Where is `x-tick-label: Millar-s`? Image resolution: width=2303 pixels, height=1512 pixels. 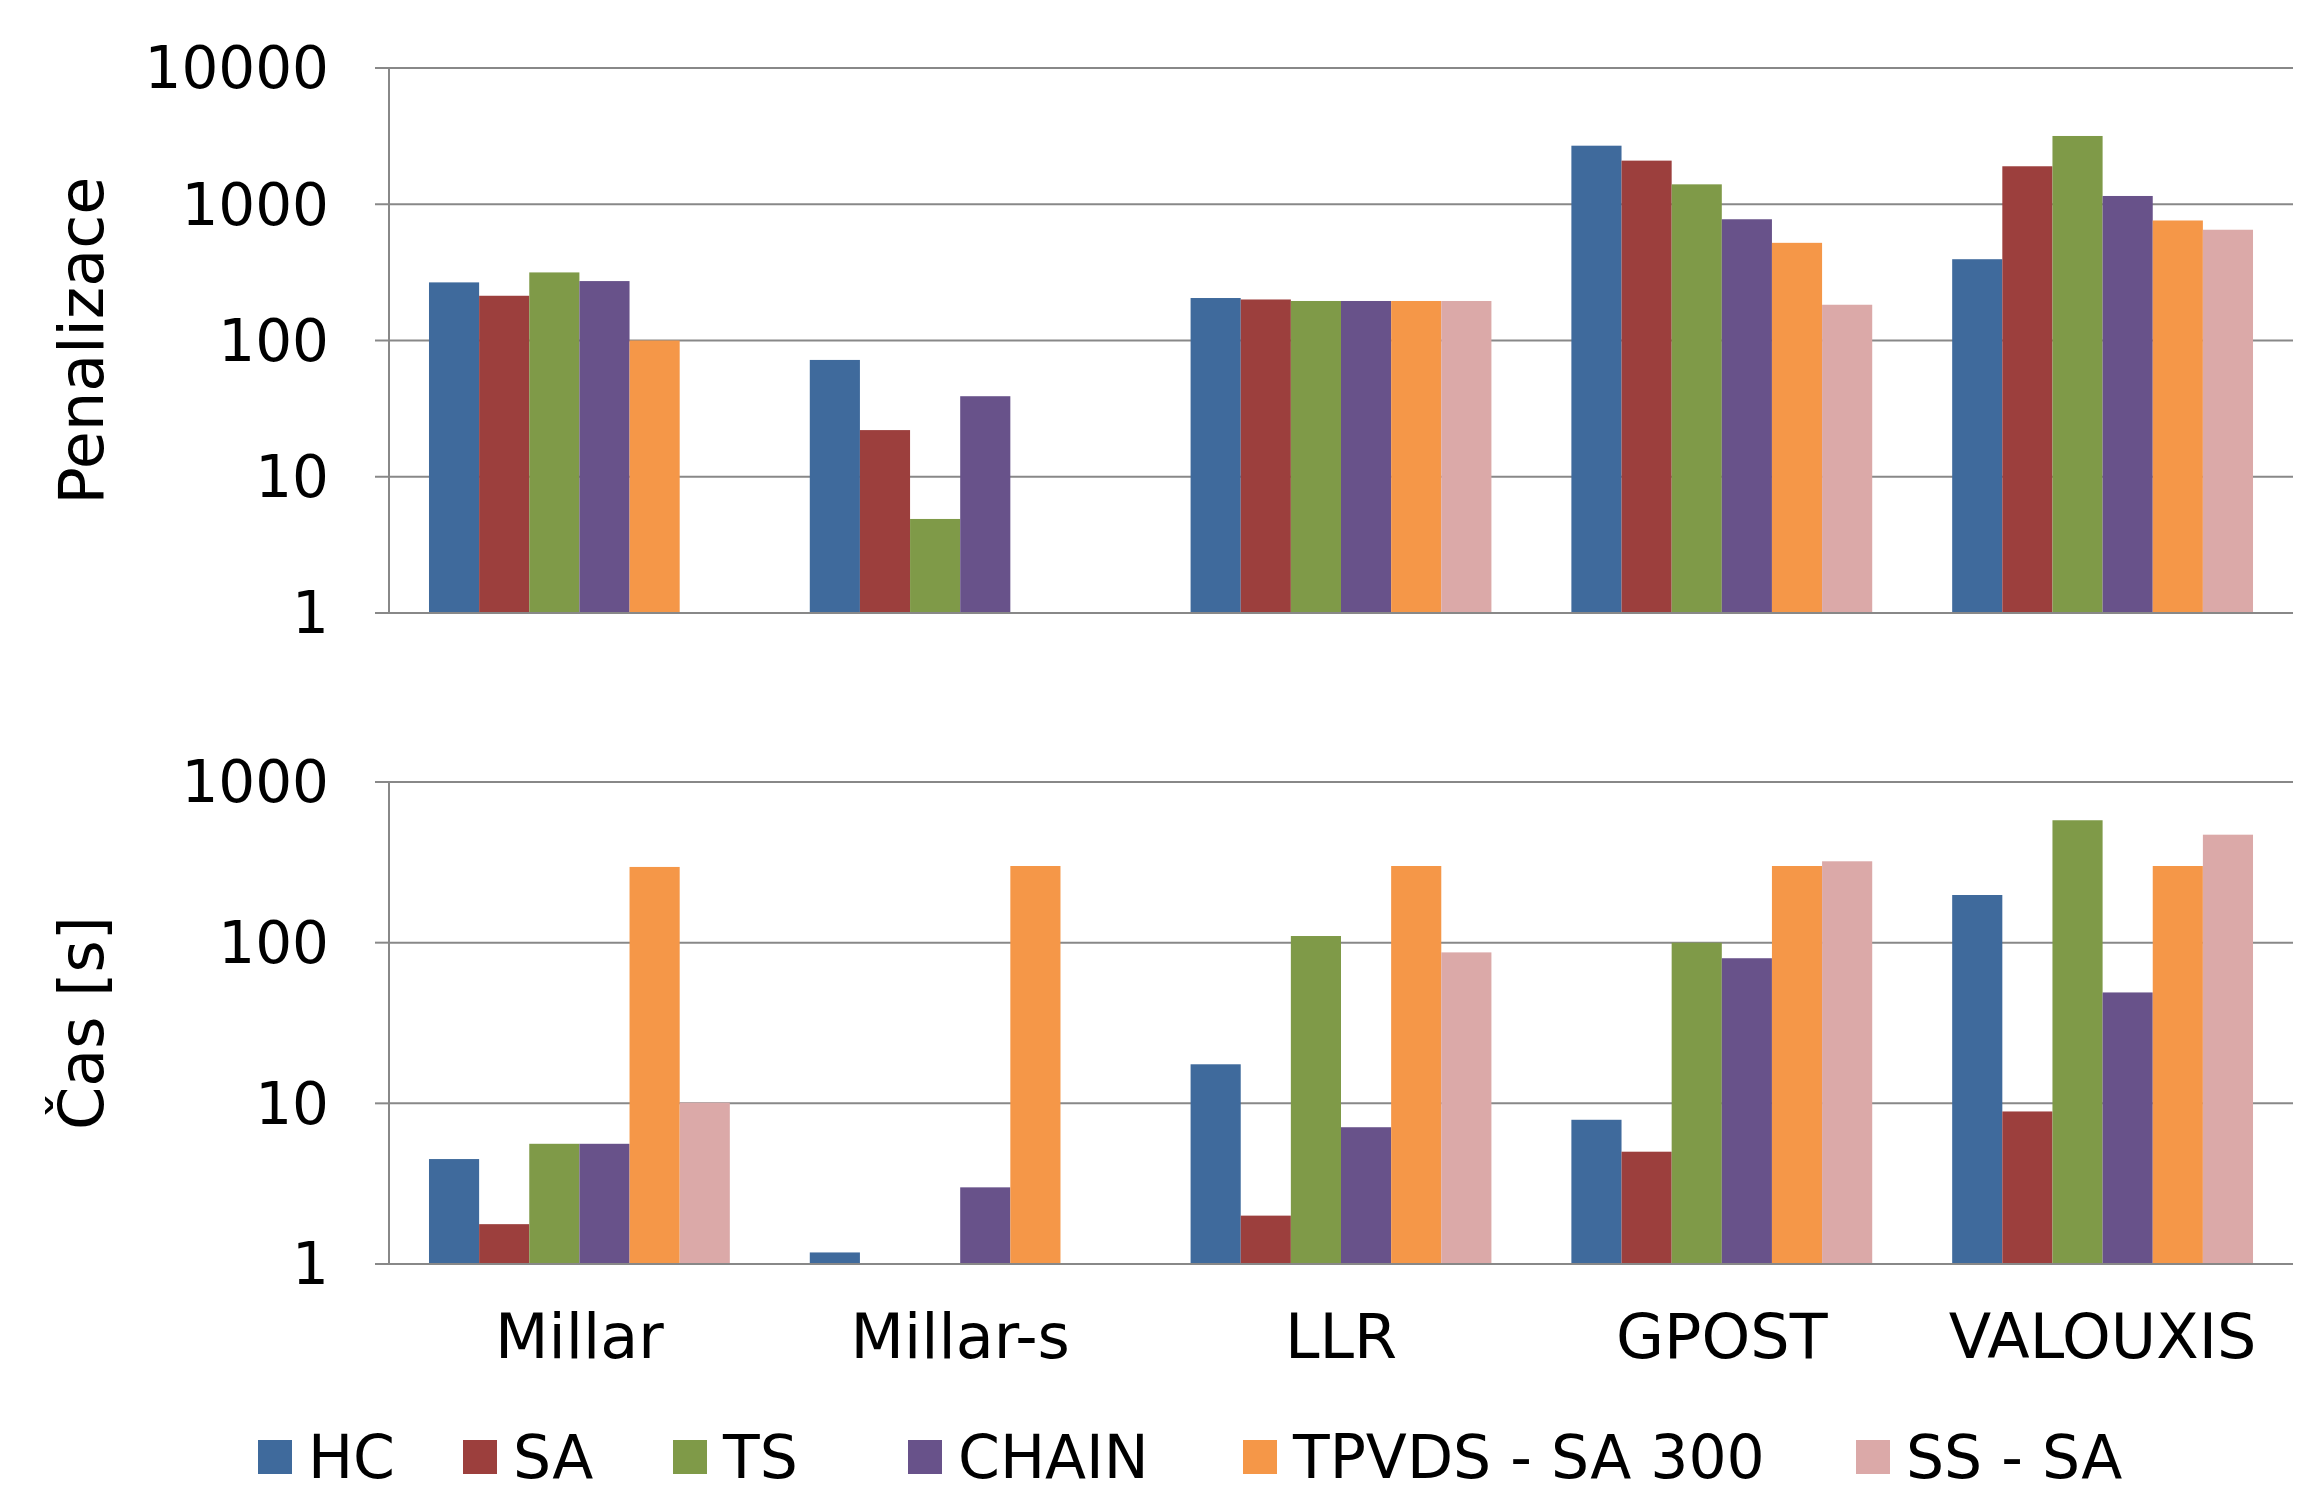
x-tick-label: Millar-s is located at coordinates (960, 1336).